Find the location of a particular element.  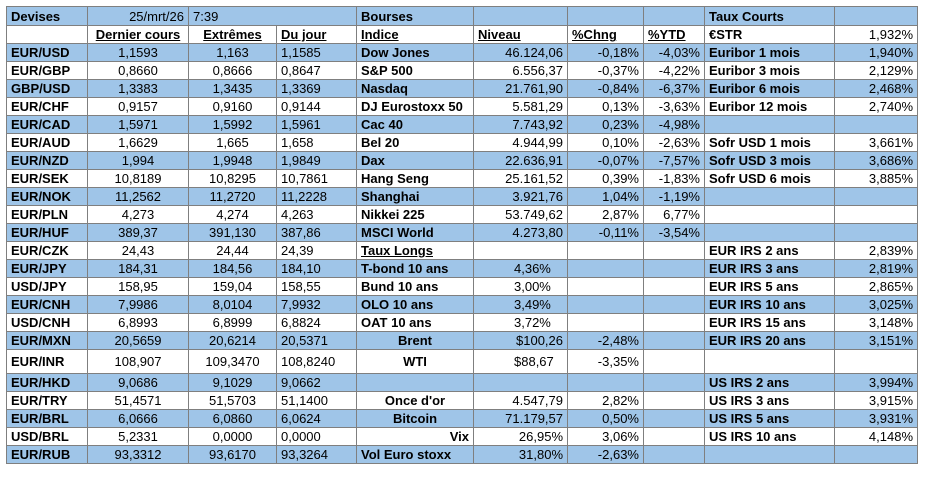

currency-pair: EUR/USD is located at coordinates (47, 52).